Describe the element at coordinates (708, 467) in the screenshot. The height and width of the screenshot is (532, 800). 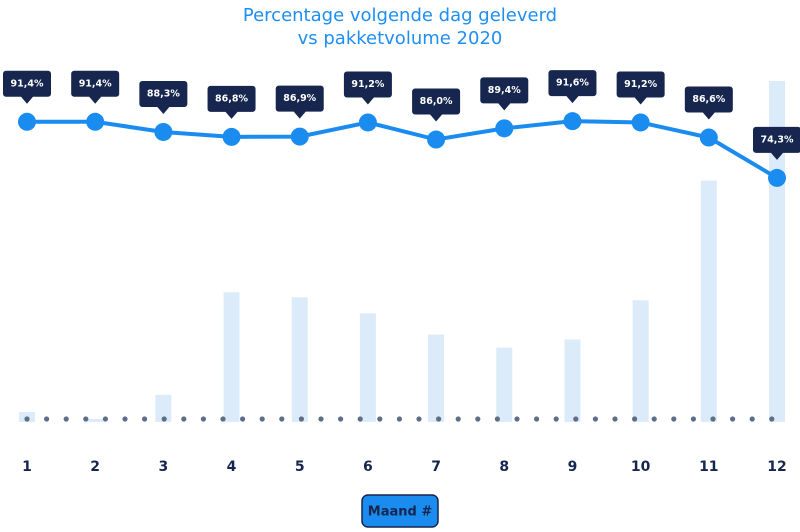
I see `x-tick-label: 11` at that location.